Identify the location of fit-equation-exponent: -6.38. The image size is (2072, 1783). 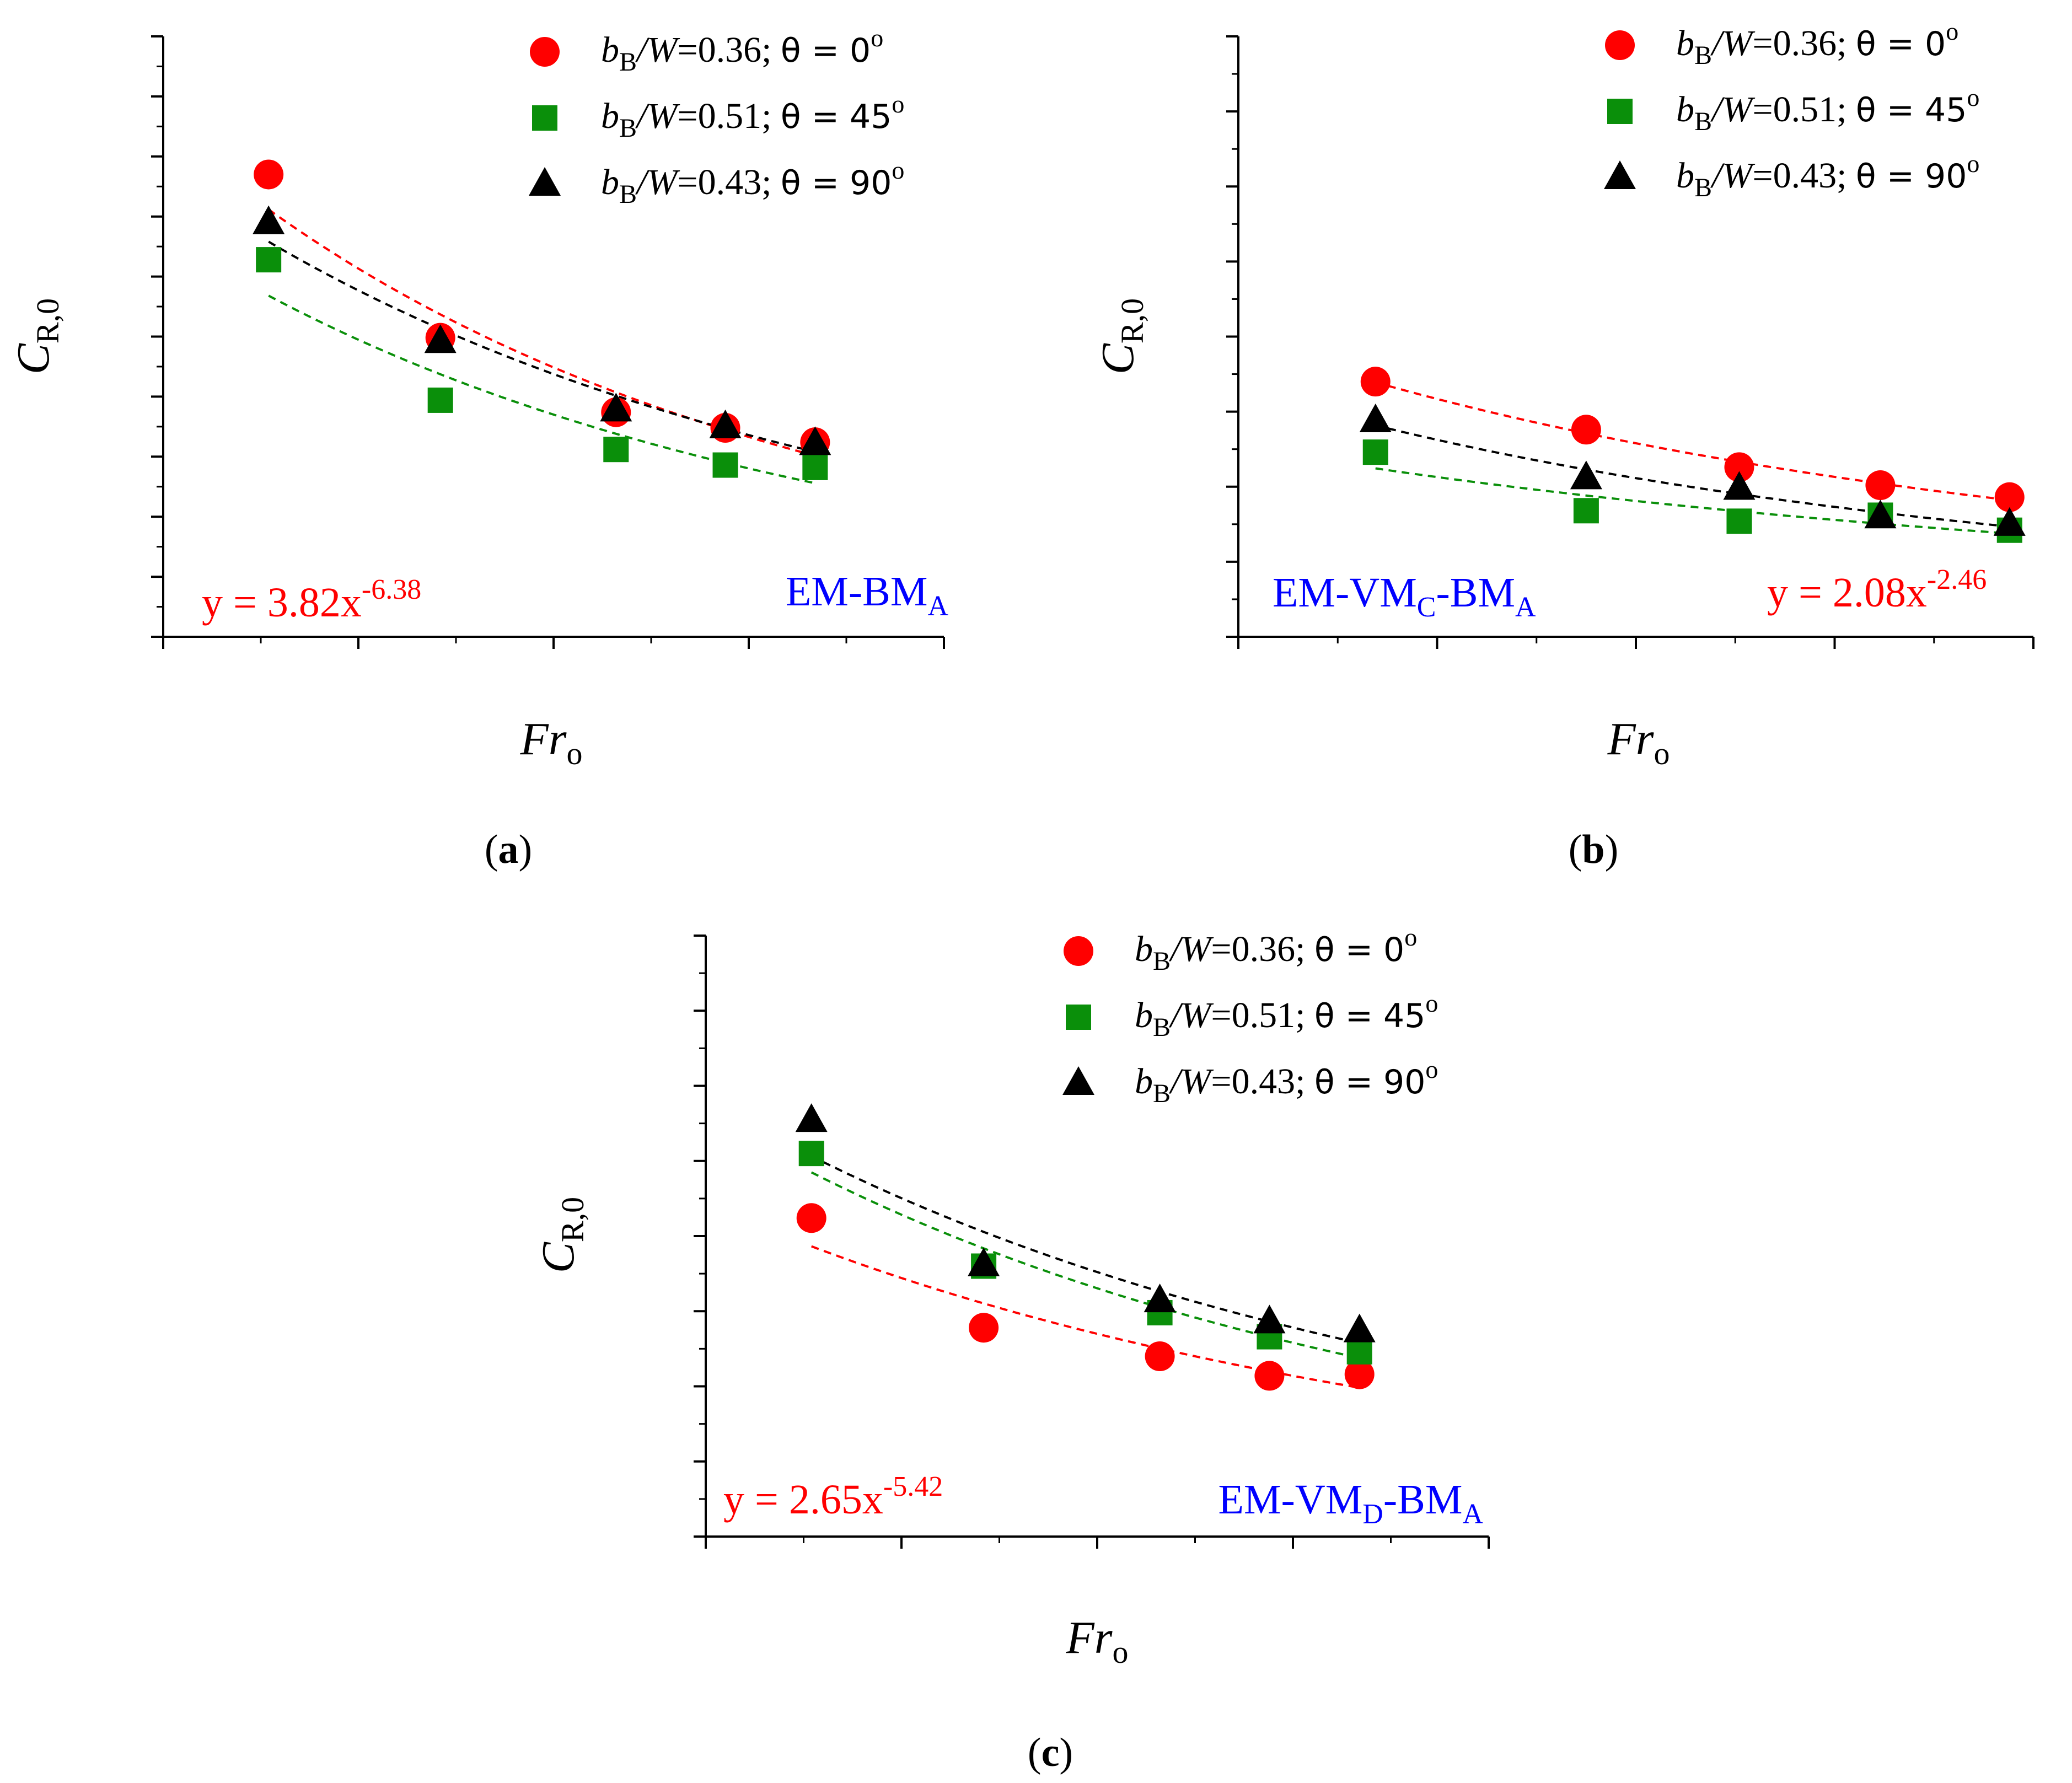
(391, 590).